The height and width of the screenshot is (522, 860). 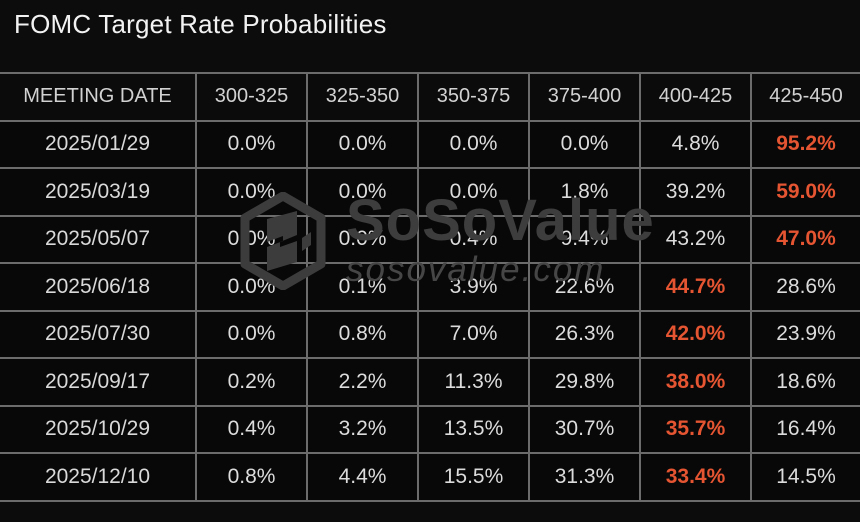 What do you see at coordinates (200, 24) in the screenshot?
I see `page-title: FOMC Target Rate Probabilities` at bounding box center [200, 24].